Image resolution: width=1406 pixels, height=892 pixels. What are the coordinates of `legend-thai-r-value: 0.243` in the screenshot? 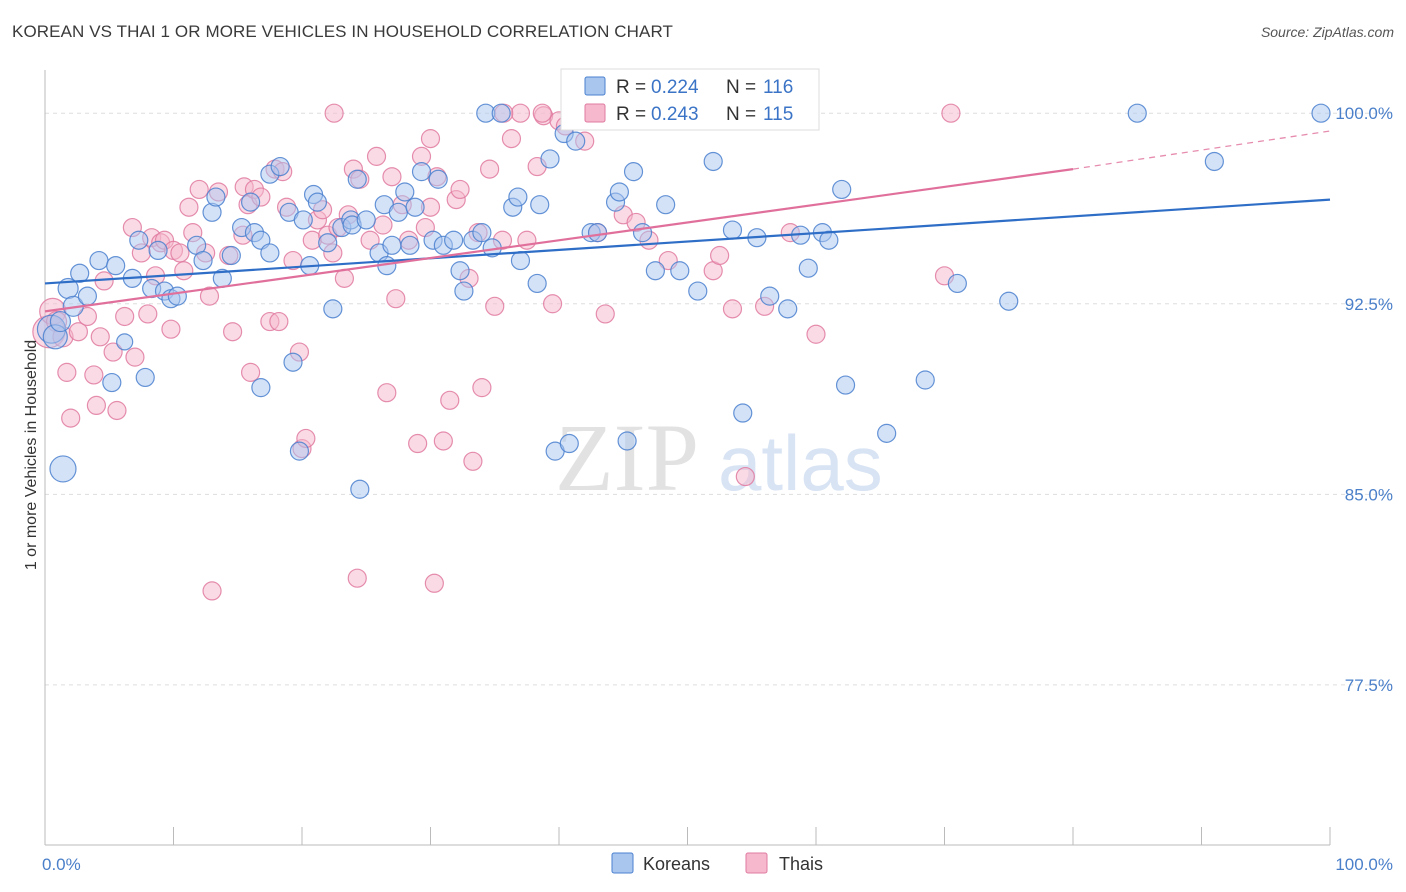 It's located at (675, 114).